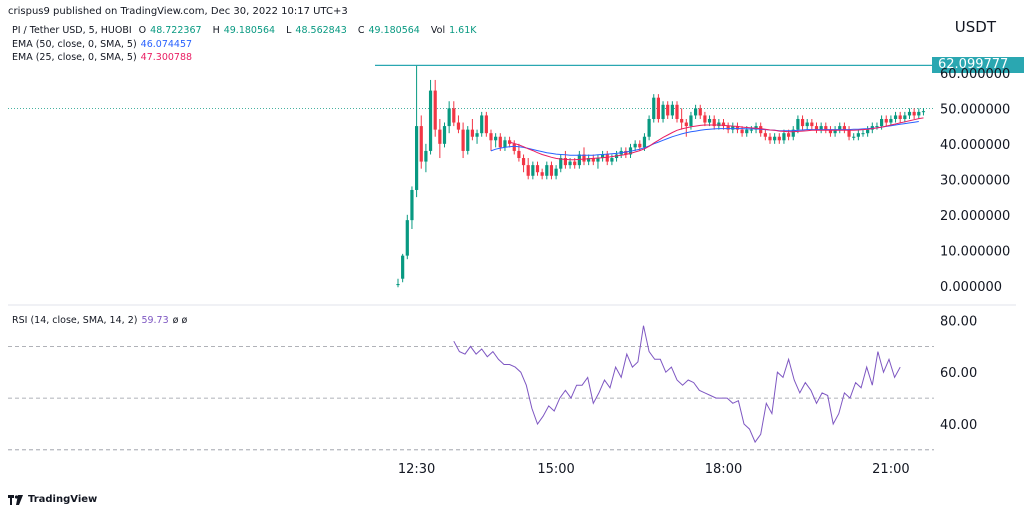 The height and width of the screenshot is (511, 1024). What do you see at coordinates (463, 30) in the screenshot?
I see `volume-value: 1.61K` at bounding box center [463, 30].